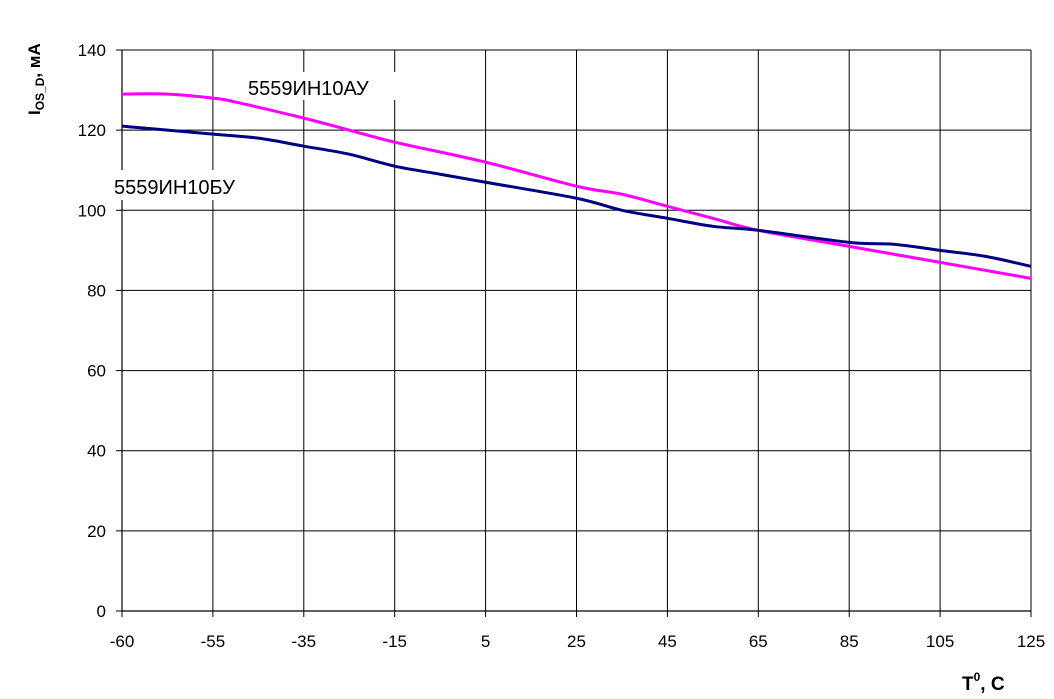 Image resolution: width=1054 pixels, height=699 pixels. I want to click on x-tick-label: -55, so click(213, 641).